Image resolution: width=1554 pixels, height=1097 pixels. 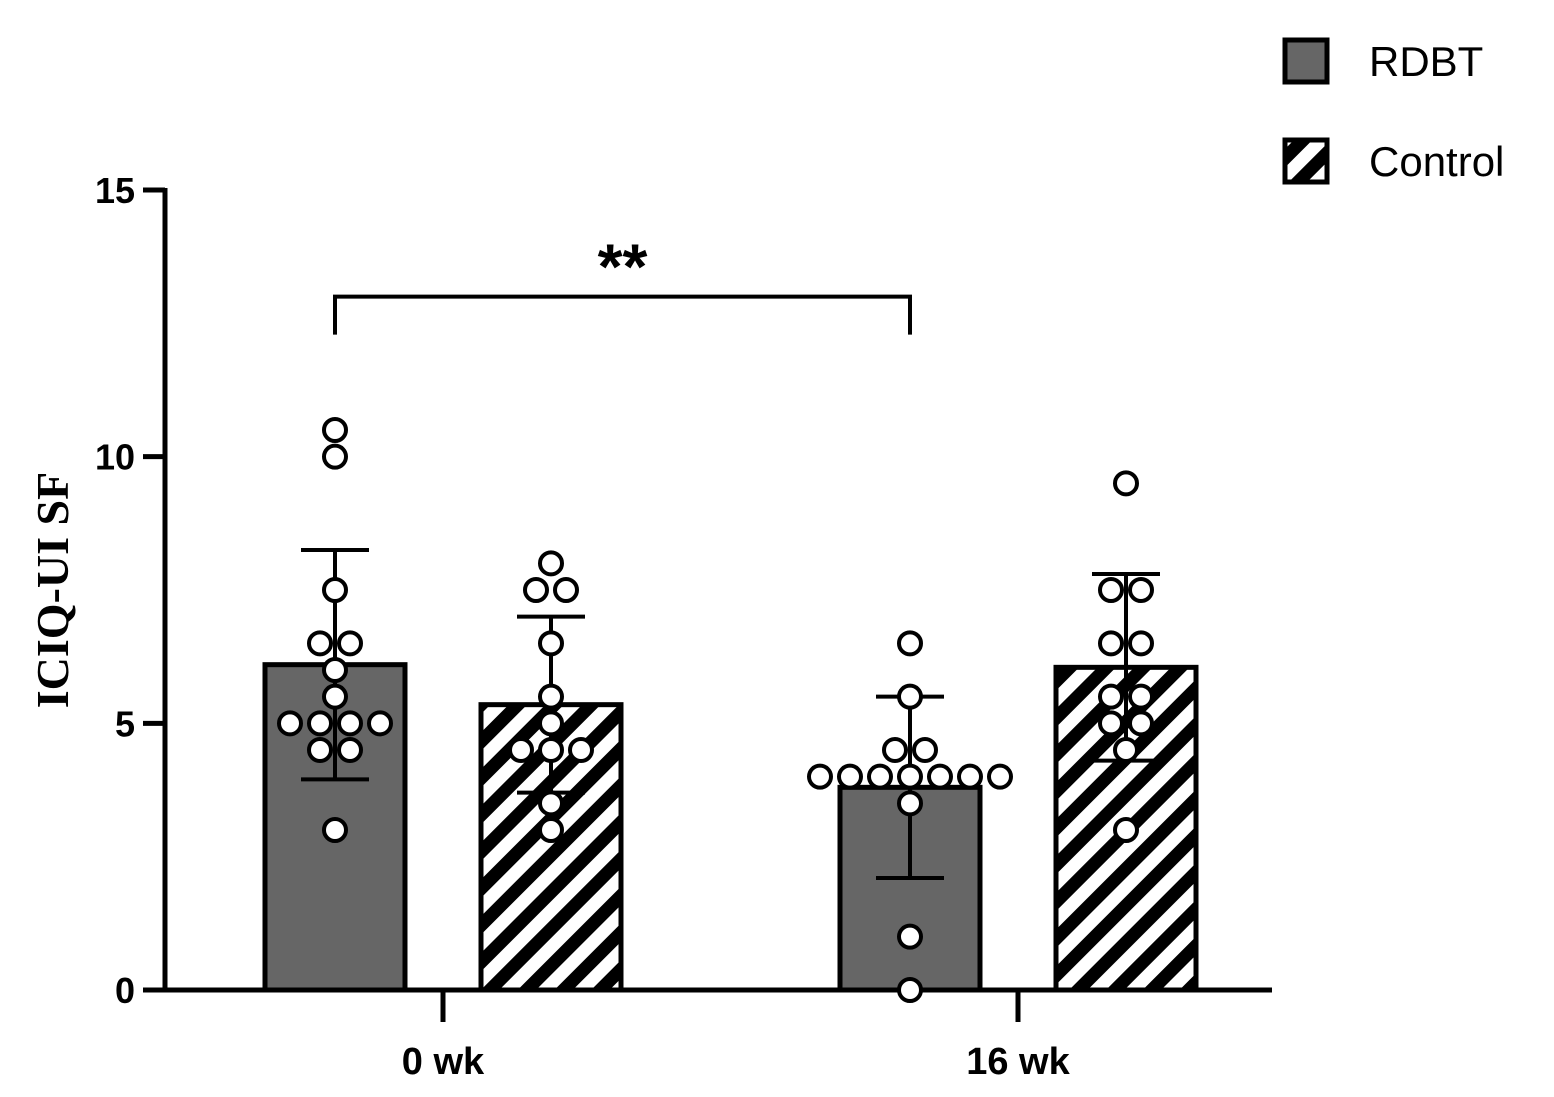 What do you see at coordinates (1306, 61) in the screenshot?
I see `legend-swatch-rdbt` at bounding box center [1306, 61].